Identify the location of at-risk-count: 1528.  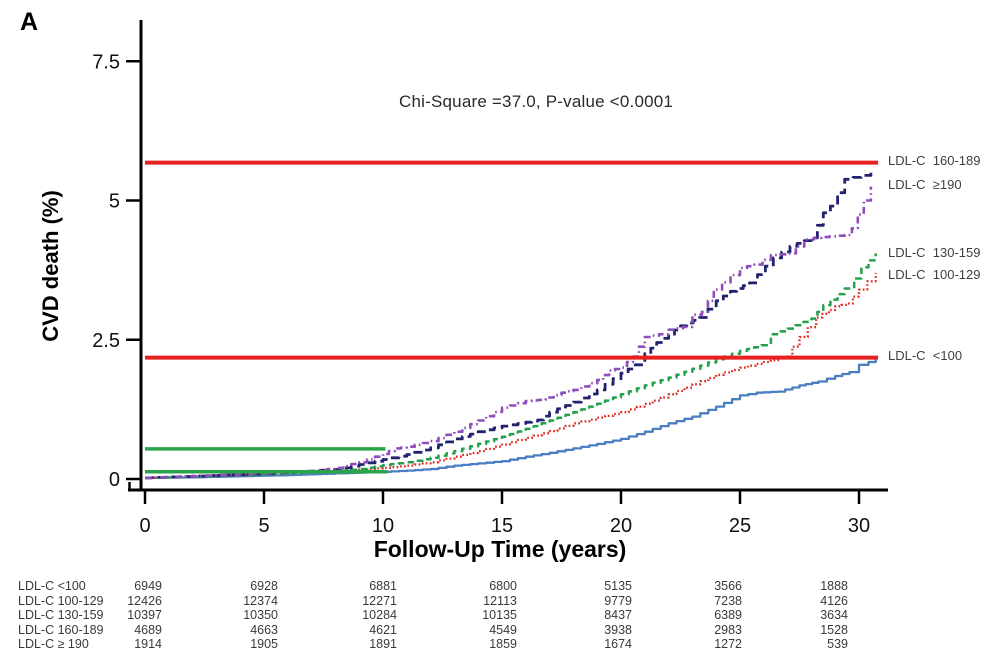
(834, 629).